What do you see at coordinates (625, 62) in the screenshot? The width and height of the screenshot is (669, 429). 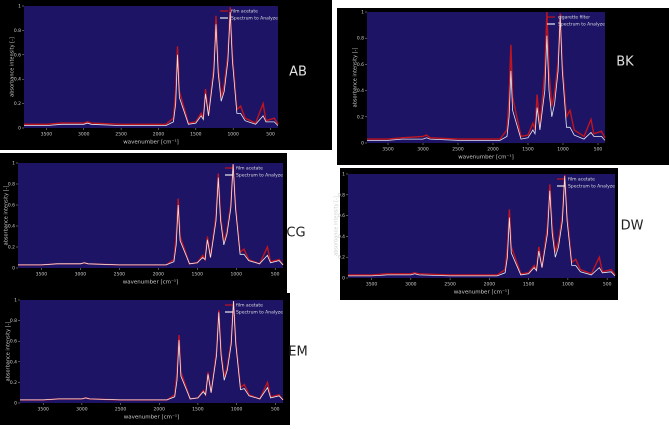 I see `panel-label: BK` at bounding box center [625, 62].